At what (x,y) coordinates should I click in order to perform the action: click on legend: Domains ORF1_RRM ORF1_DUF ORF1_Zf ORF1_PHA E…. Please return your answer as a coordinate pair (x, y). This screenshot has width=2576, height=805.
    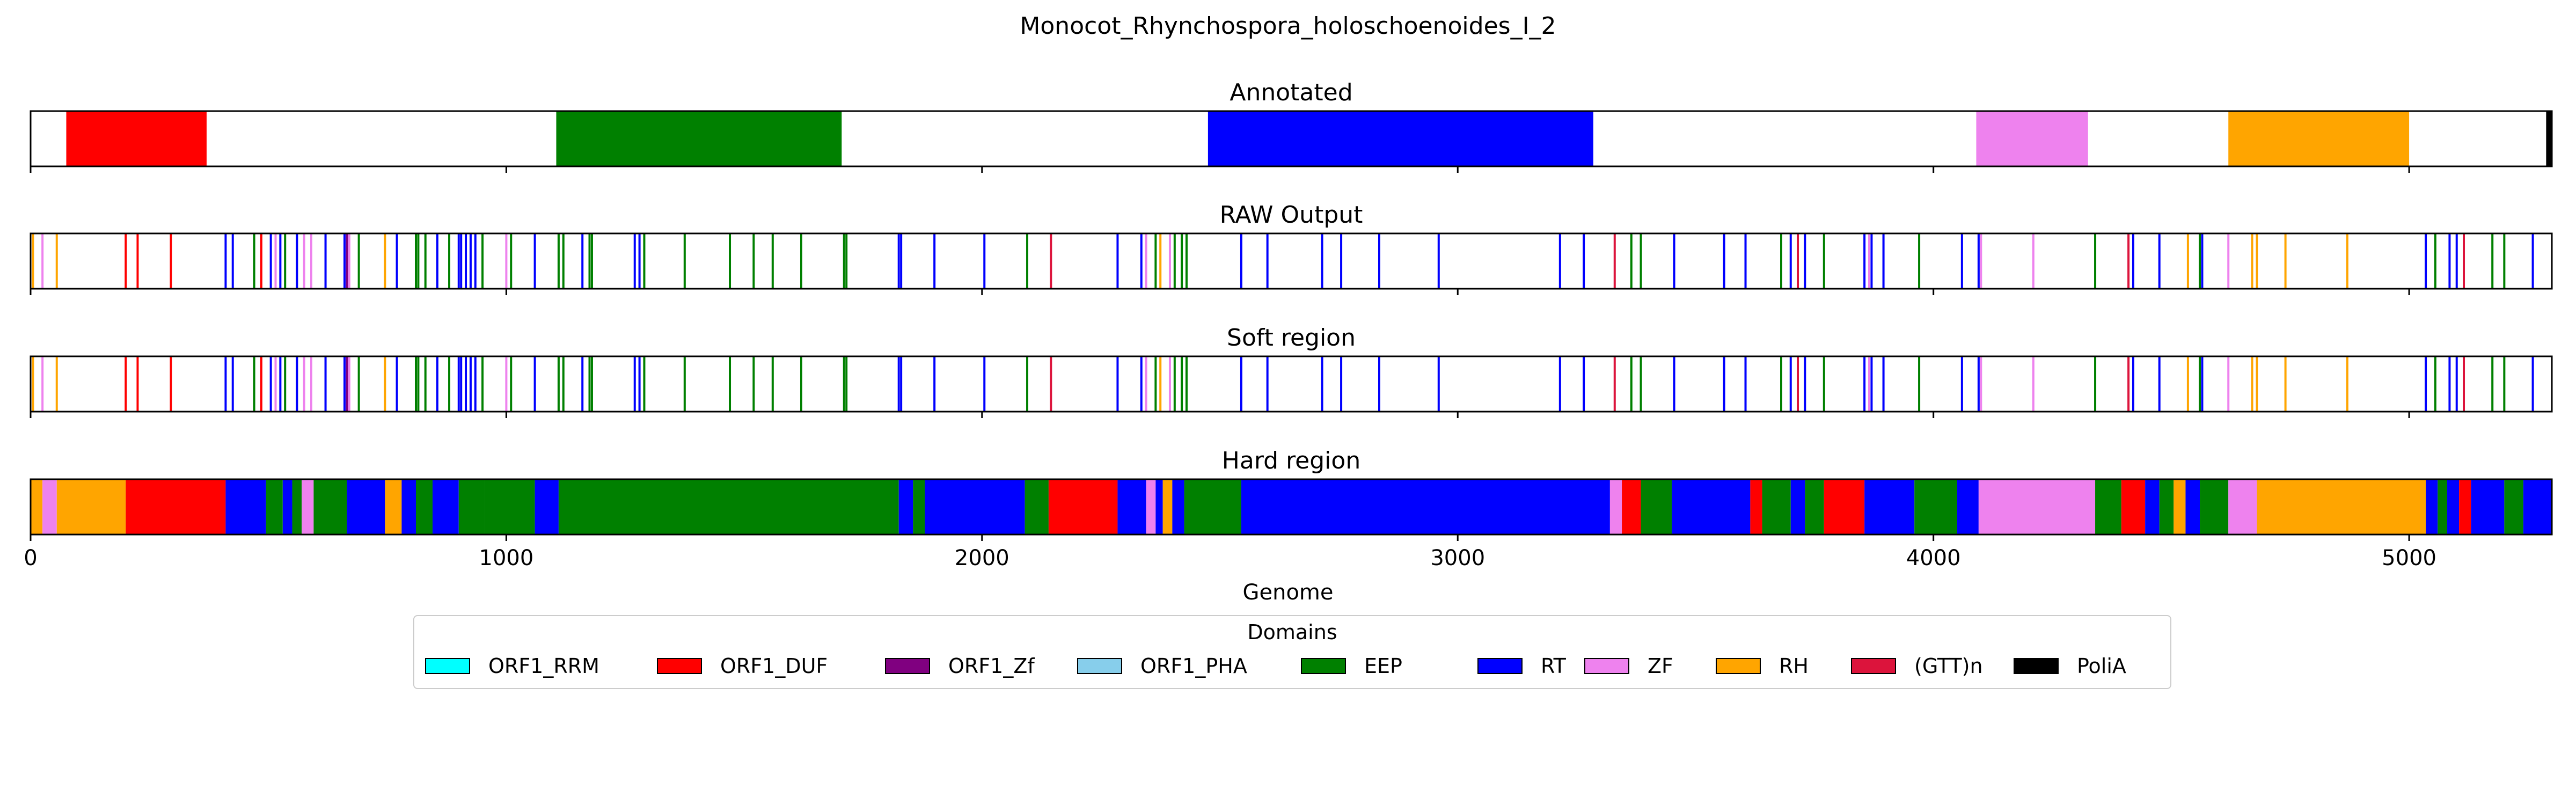
    Looking at the image, I should click on (1292, 652).